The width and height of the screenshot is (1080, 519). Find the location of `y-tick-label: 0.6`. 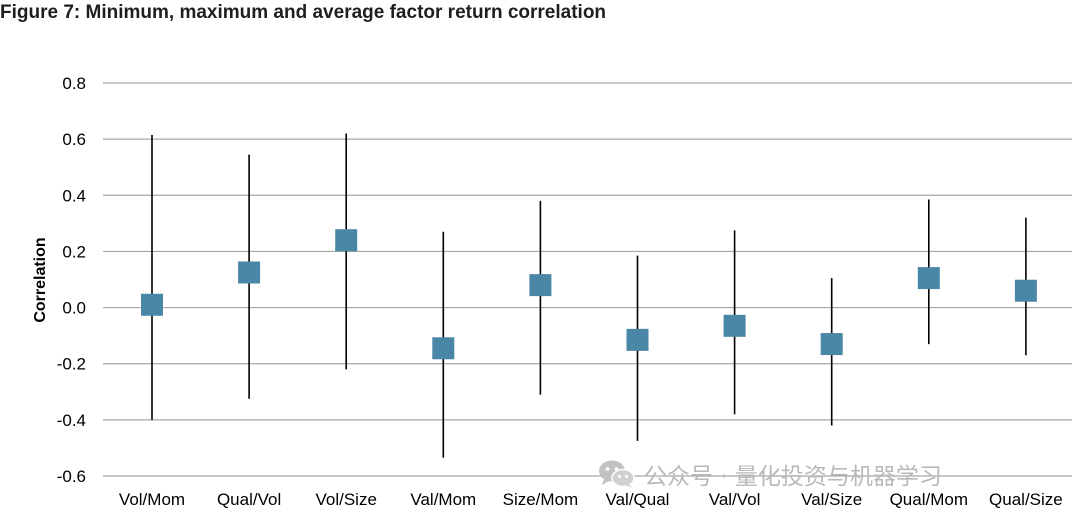

y-tick-label: 0.6 is located at coordinates (74, 139).